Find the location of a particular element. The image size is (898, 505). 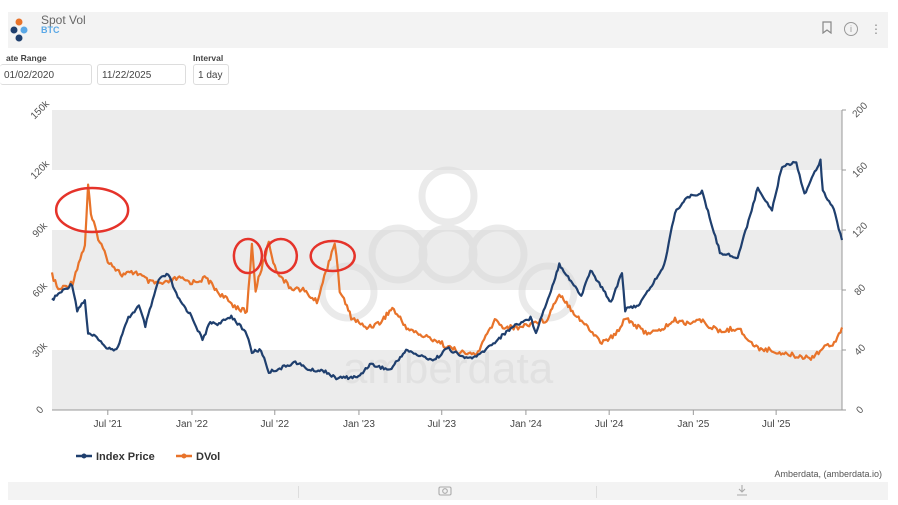

legend-label: Index Price is located at coordinates (125, 457).